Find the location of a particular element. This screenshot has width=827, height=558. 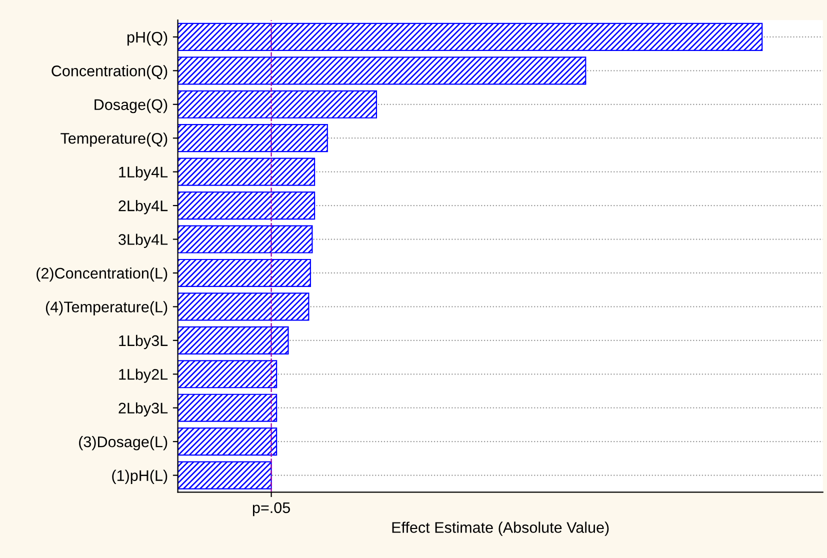

x-axis-title: Effect Estimate (Absolute Value) is located at coordinates (500, 529).